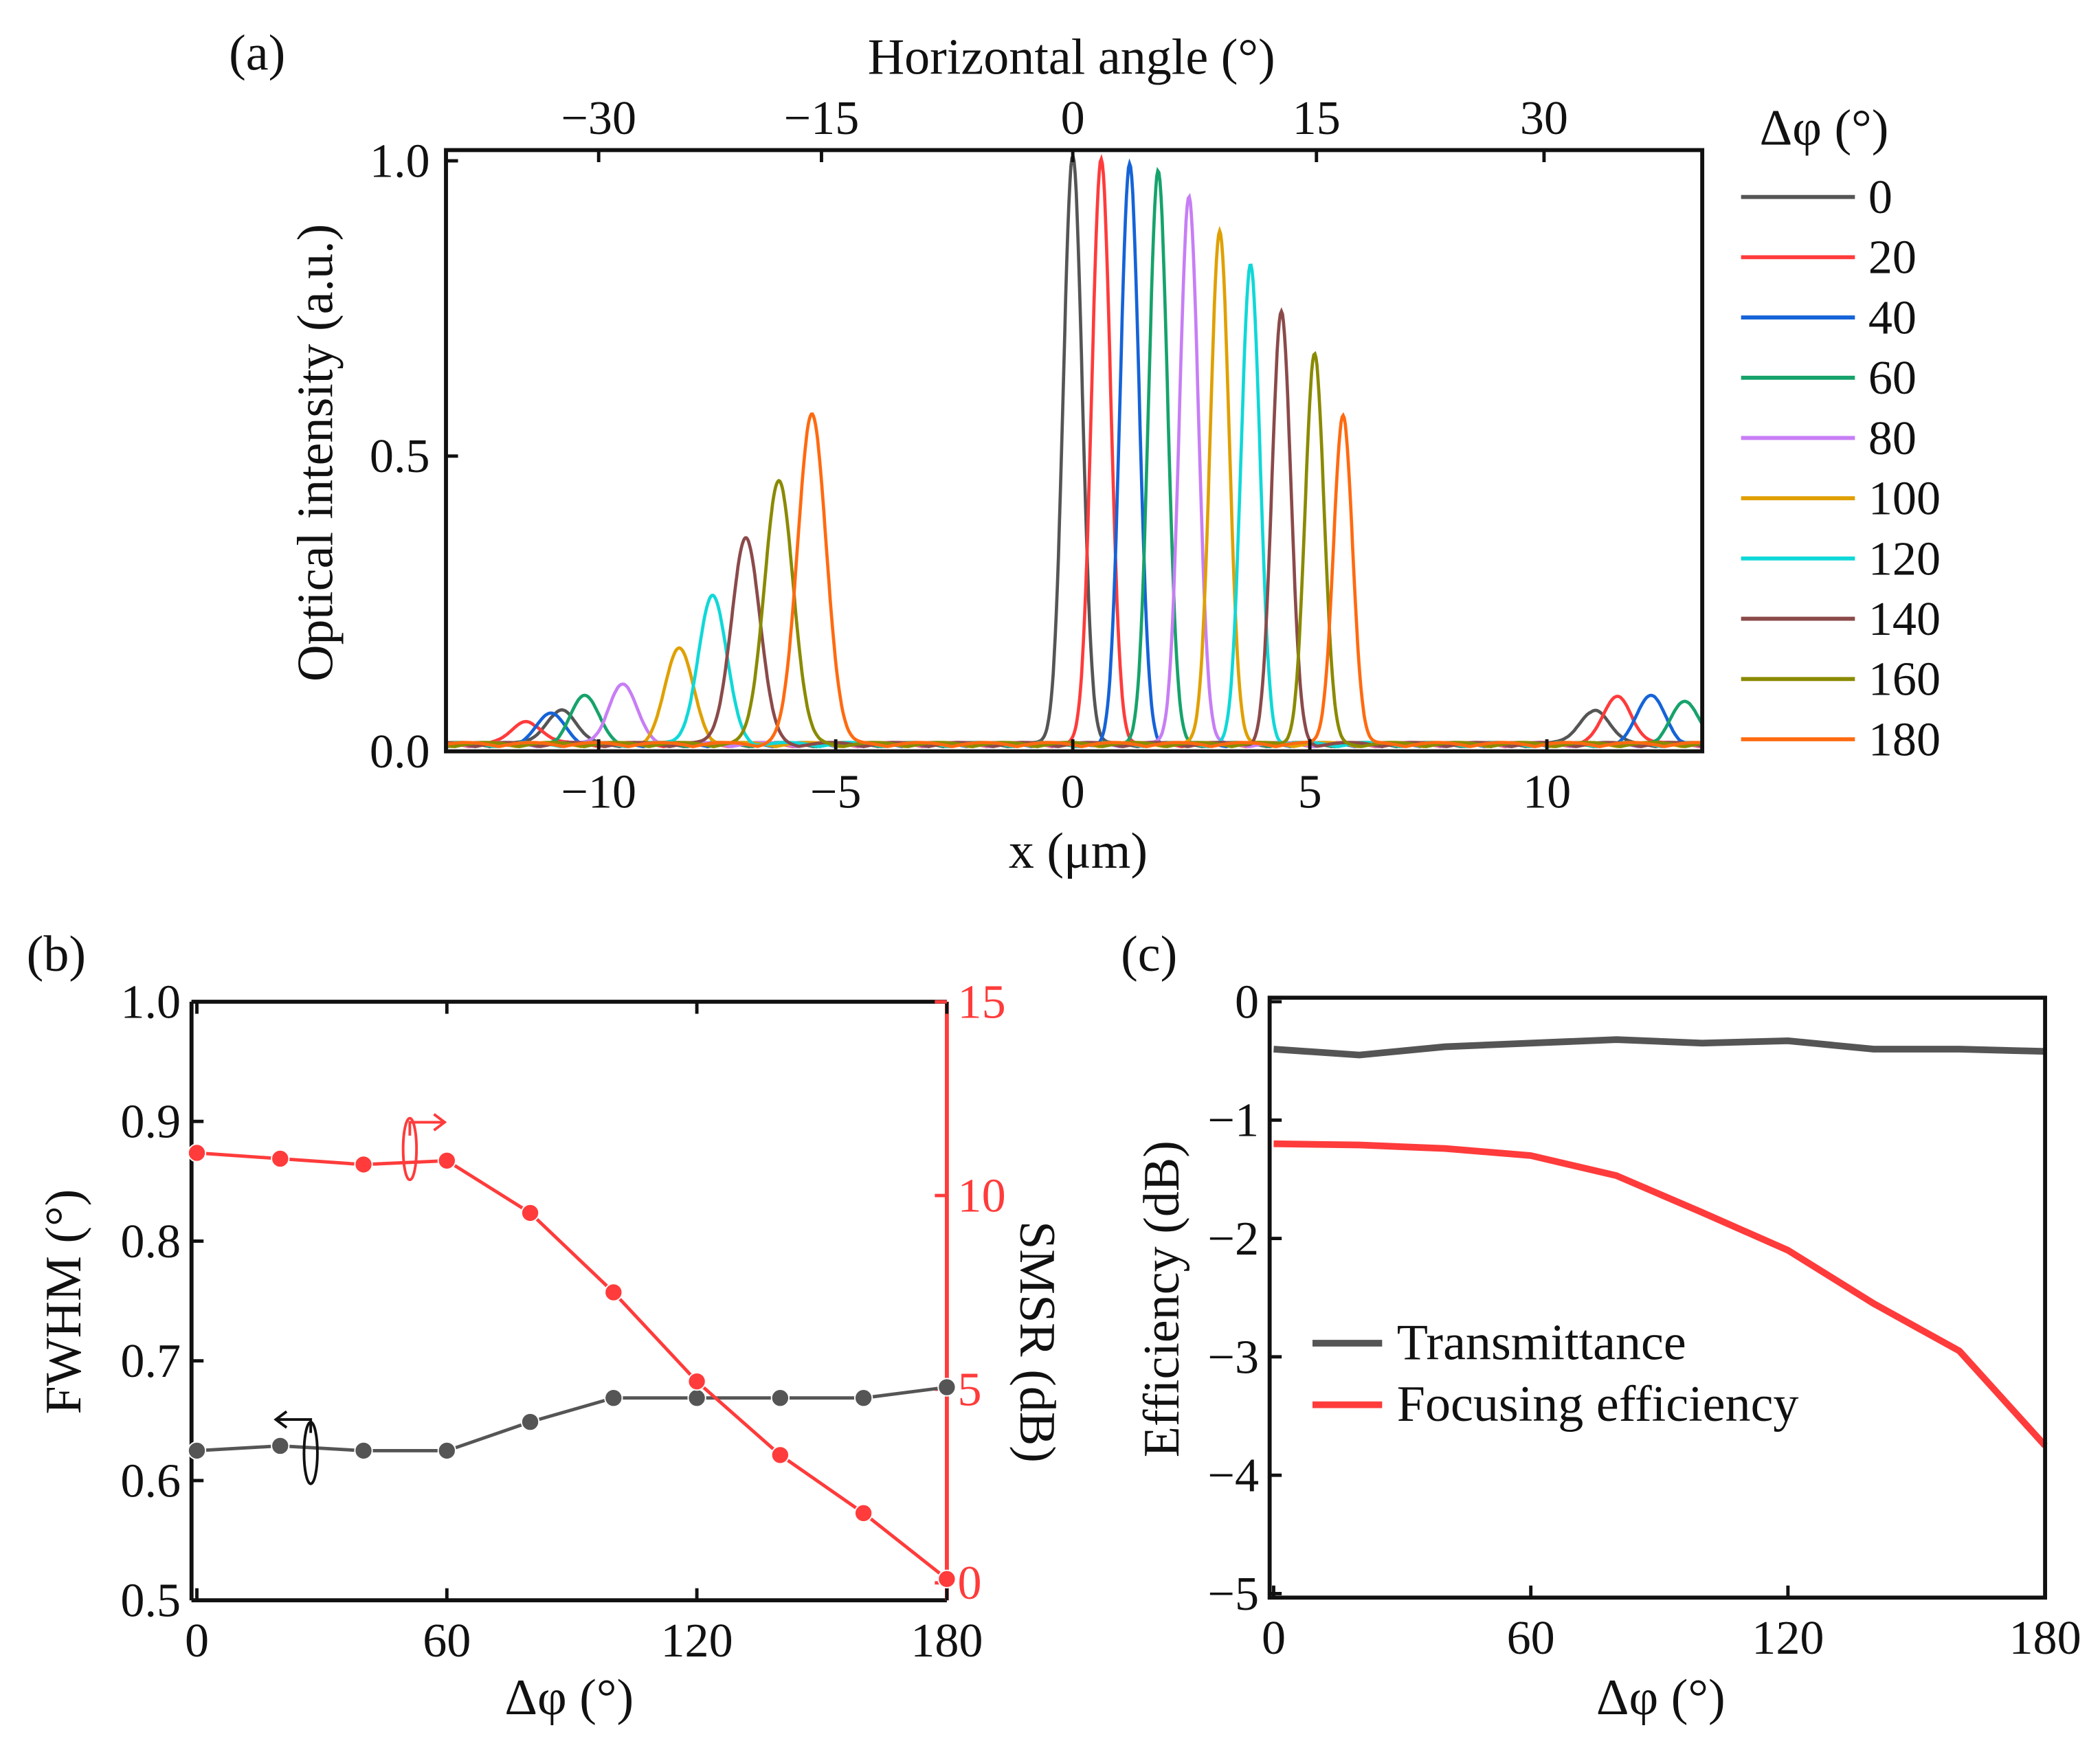 This screenshot has height=1741, width=2100. I want to click on panel-label-a: (a), so click(257, 53).